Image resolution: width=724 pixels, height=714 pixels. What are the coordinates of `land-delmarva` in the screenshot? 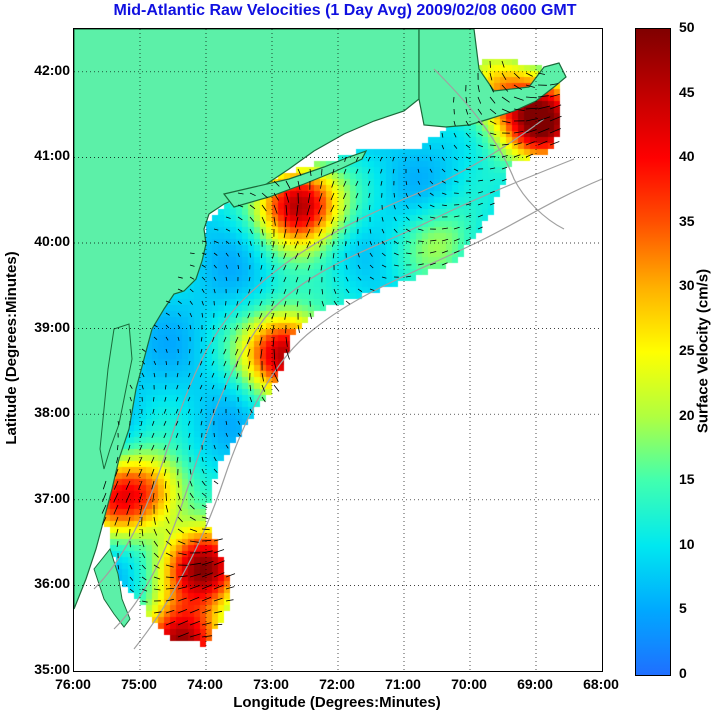 It's located at (116, 396).